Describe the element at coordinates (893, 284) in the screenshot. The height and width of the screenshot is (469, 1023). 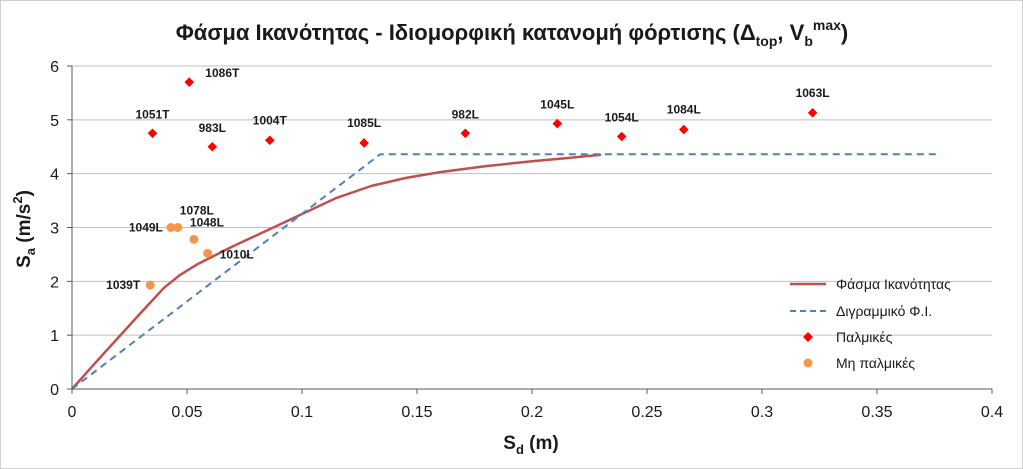
I see `legend-label-capacity: Φάσμα Ικανότητας` at that location.